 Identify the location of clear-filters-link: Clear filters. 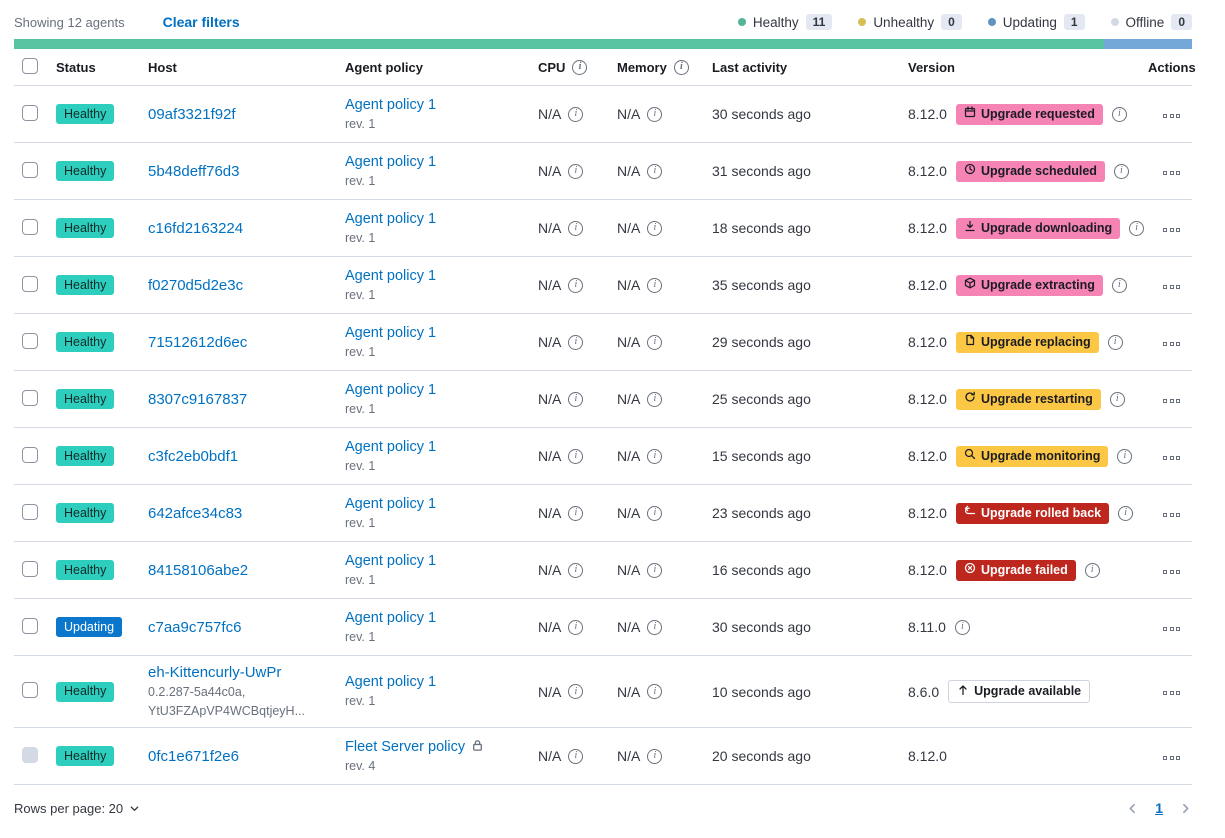
(201, 22).